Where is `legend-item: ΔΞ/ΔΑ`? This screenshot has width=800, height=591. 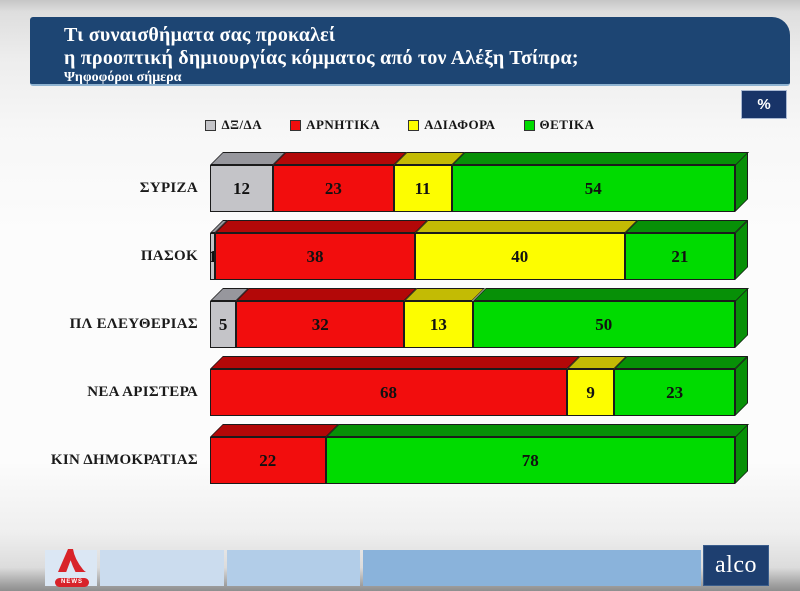
legend-item: ΔΞ/ΔΑ is located at coordinates (233, 125).